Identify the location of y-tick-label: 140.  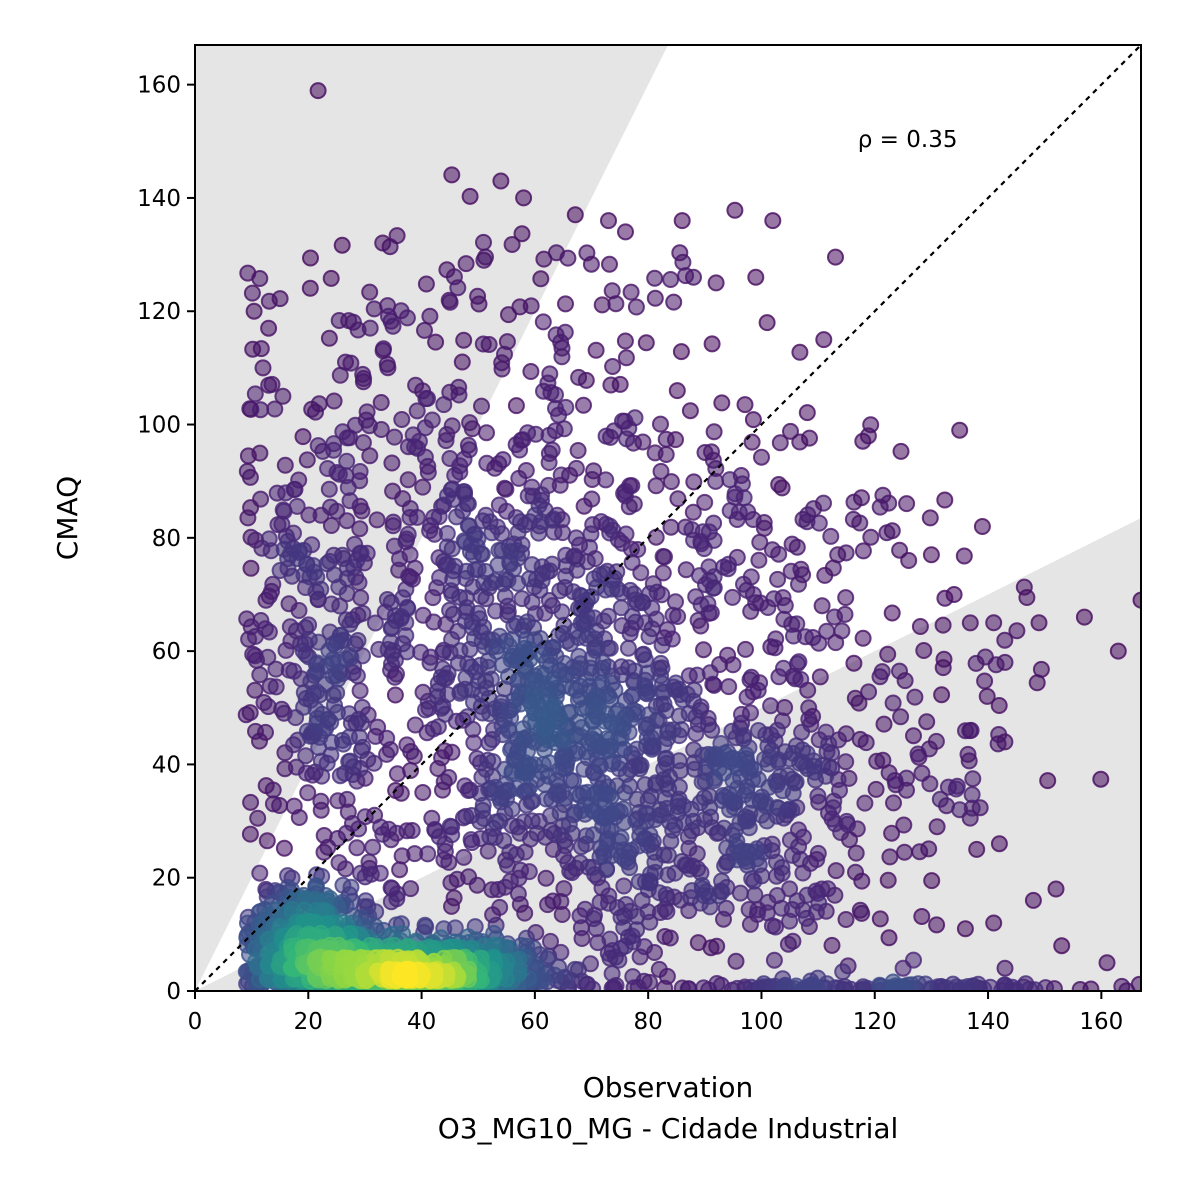
(159, 199).